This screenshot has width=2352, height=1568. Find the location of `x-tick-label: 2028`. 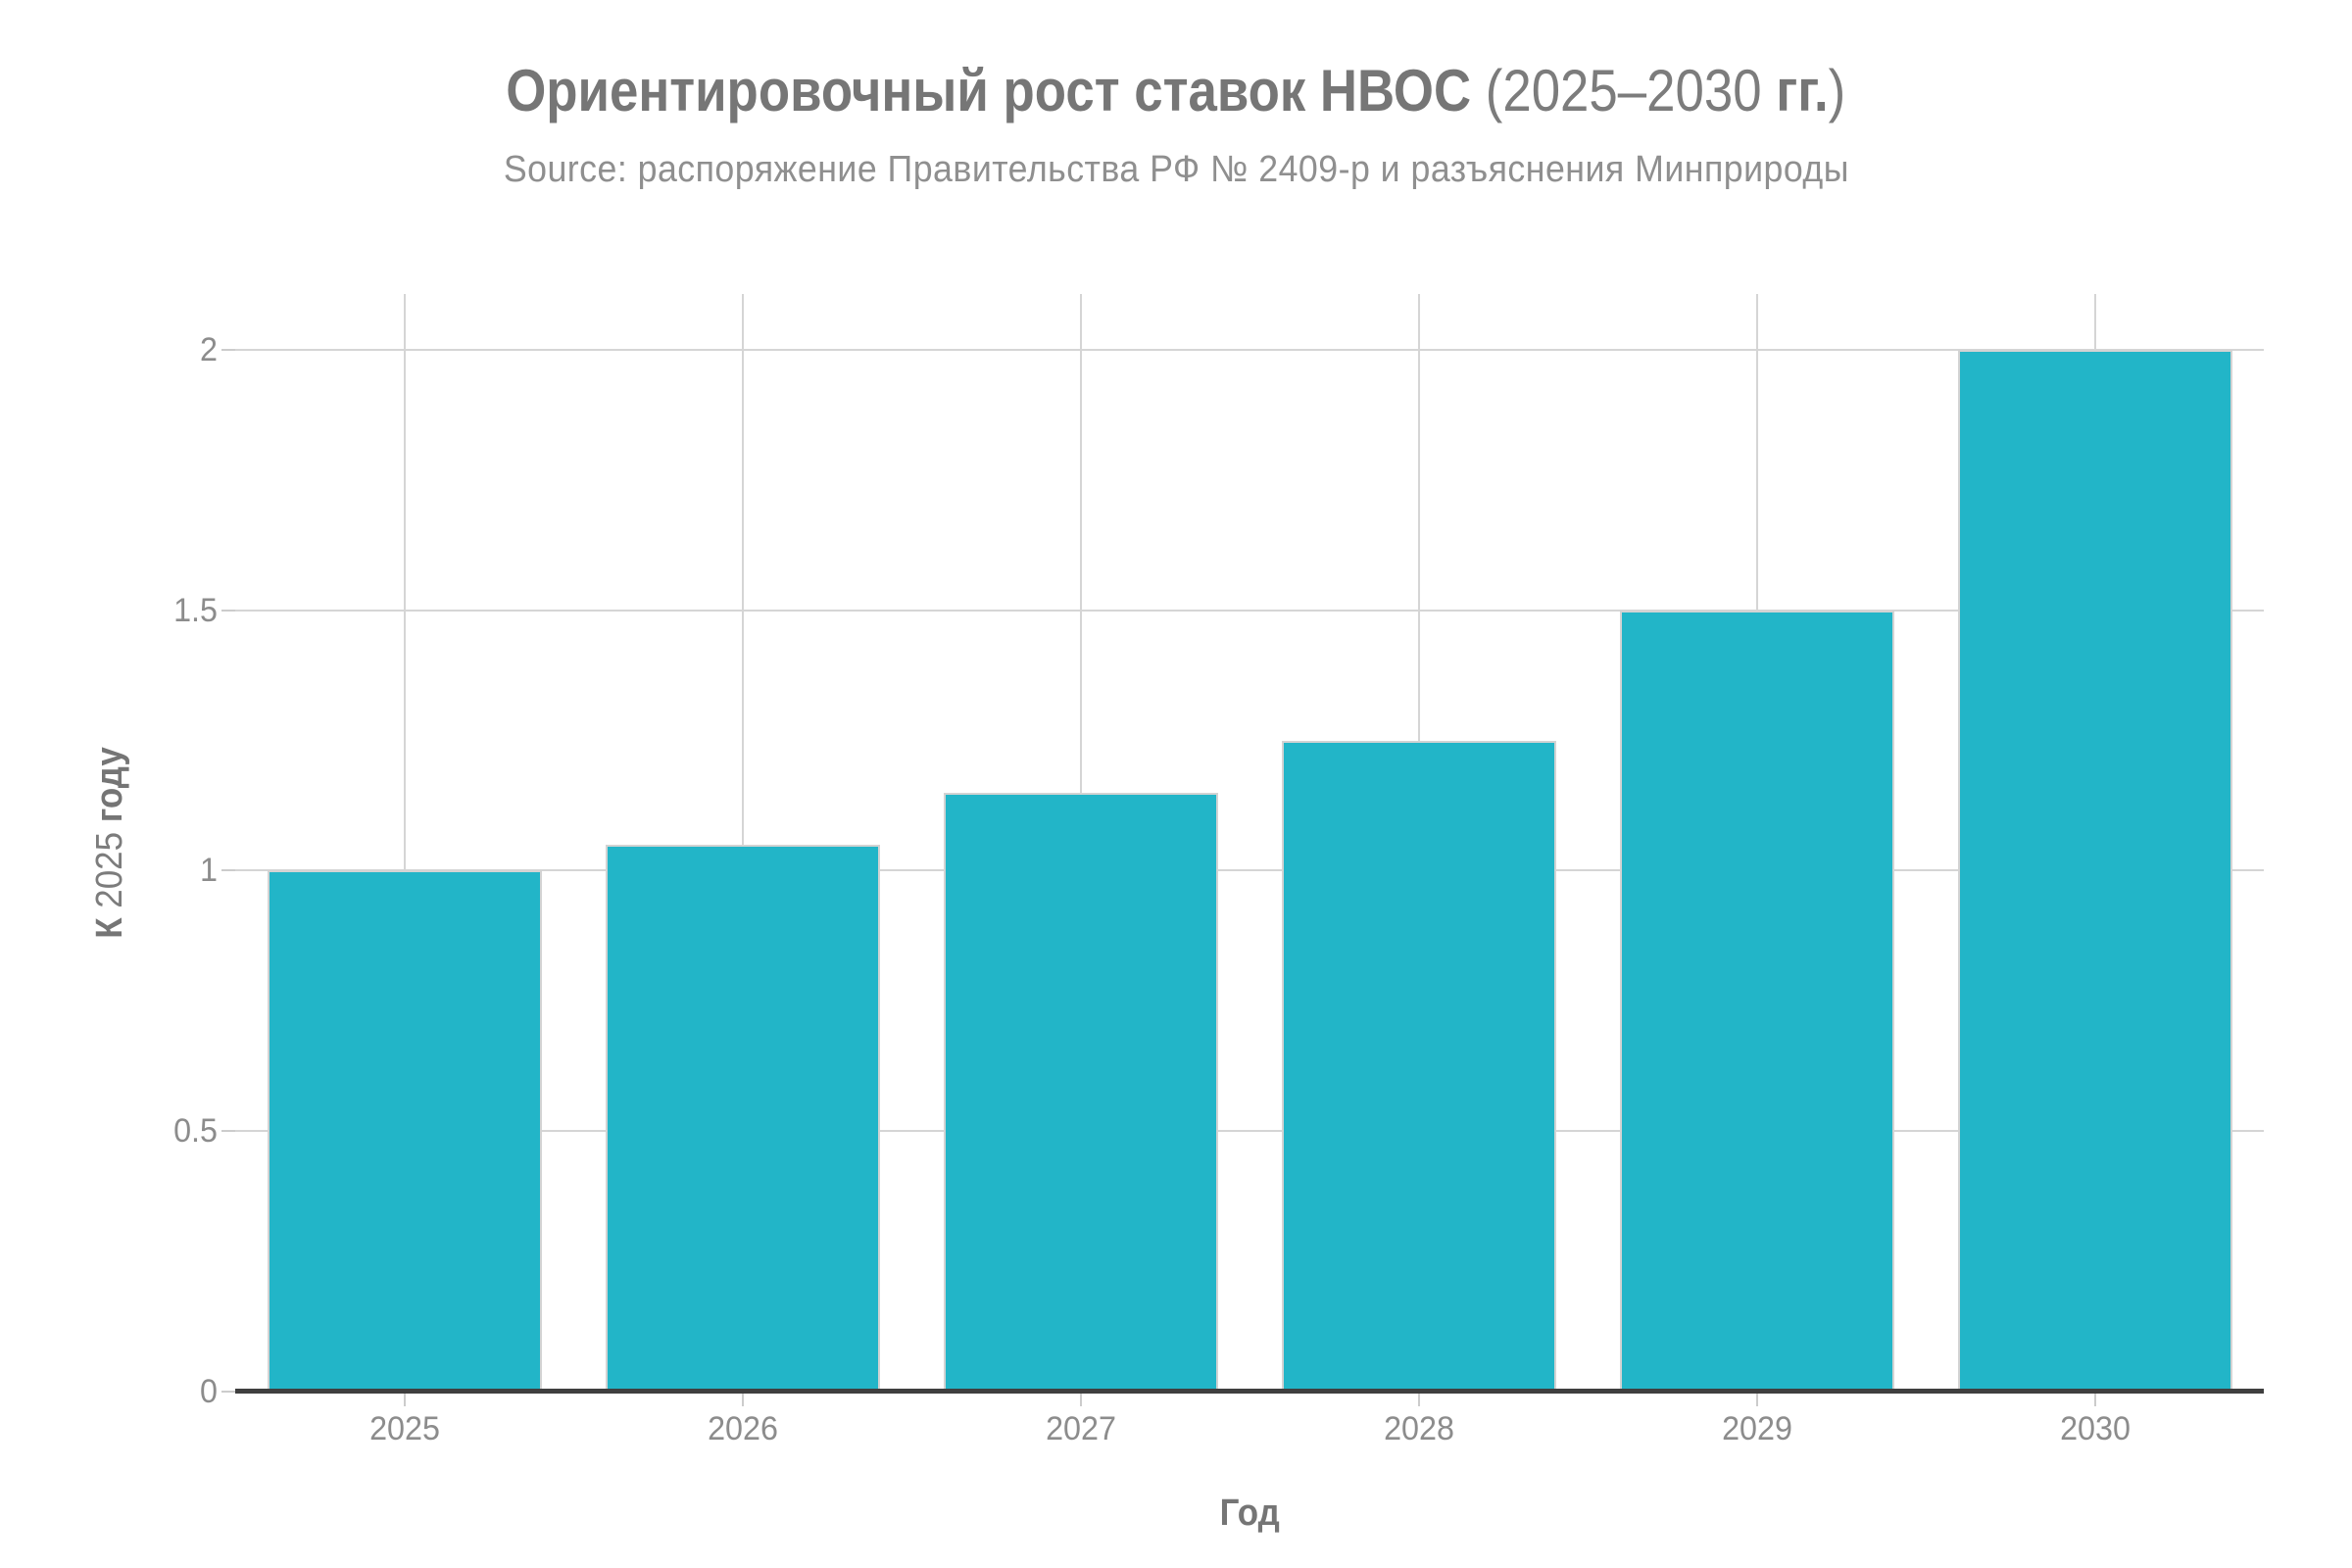

x-tick-label: 2028 is located at coordinates (1418, 1428).